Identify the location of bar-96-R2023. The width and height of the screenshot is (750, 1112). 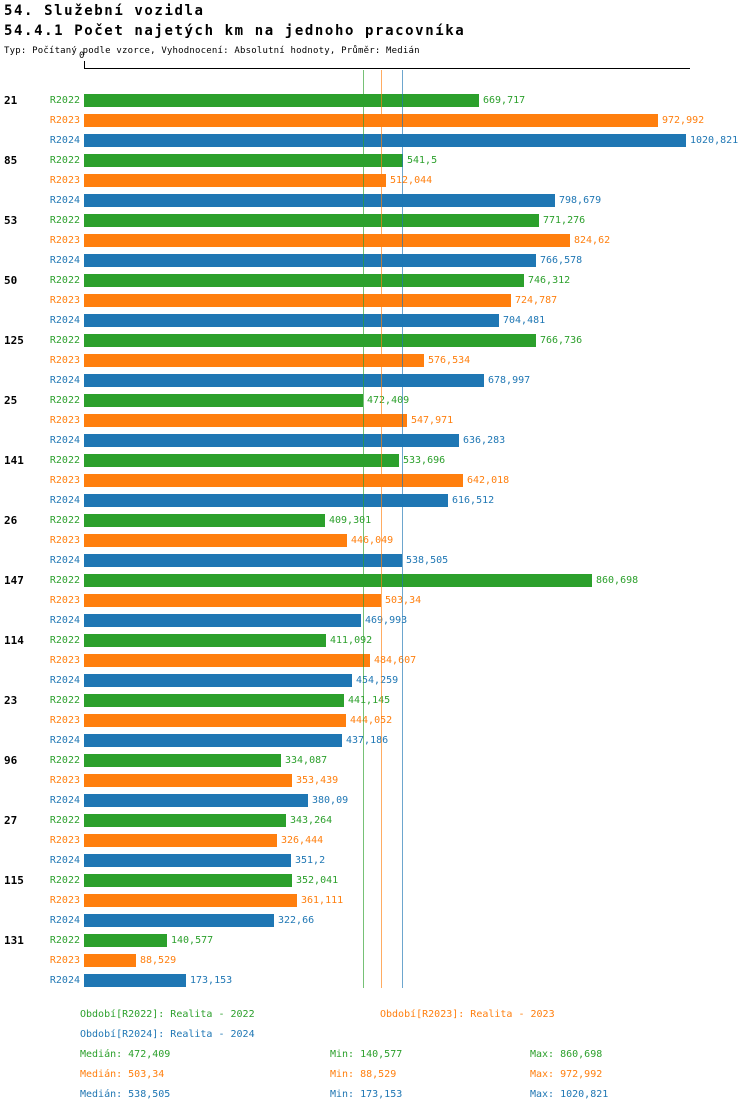
(188, 780).